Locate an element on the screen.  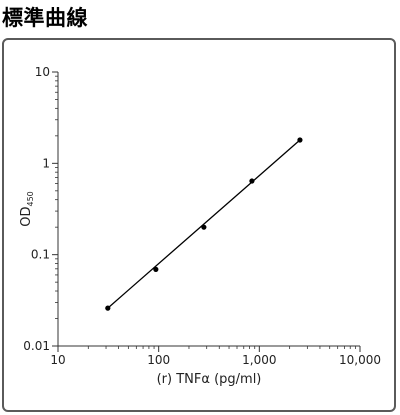
y-tick-label: 10 is located at coordinates (42, 72).